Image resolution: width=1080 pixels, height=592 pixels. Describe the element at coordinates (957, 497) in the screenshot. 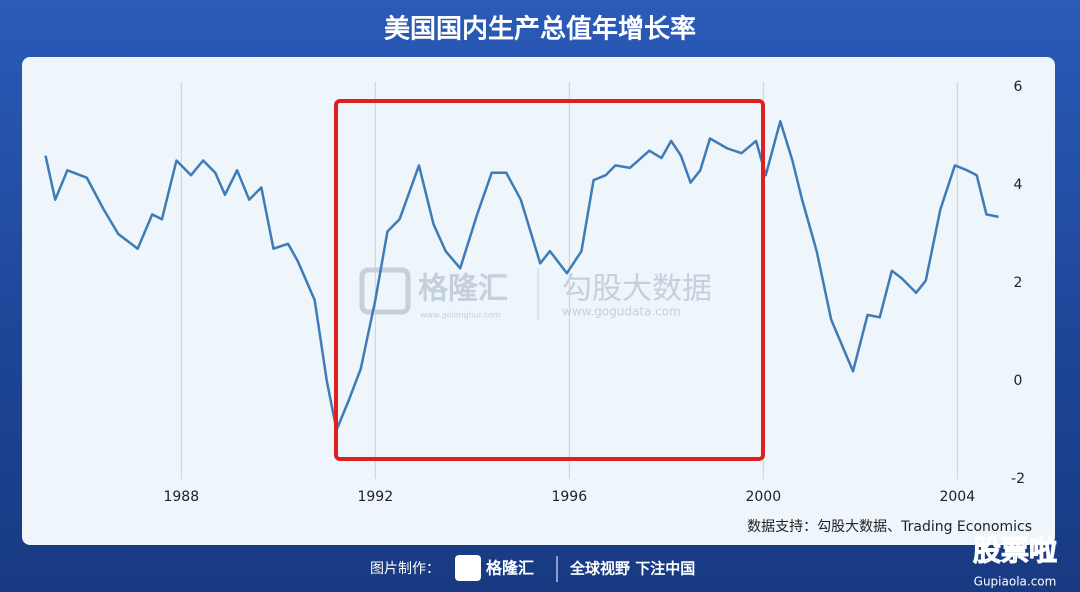

I see `x-tick-label: 2004` at that location.